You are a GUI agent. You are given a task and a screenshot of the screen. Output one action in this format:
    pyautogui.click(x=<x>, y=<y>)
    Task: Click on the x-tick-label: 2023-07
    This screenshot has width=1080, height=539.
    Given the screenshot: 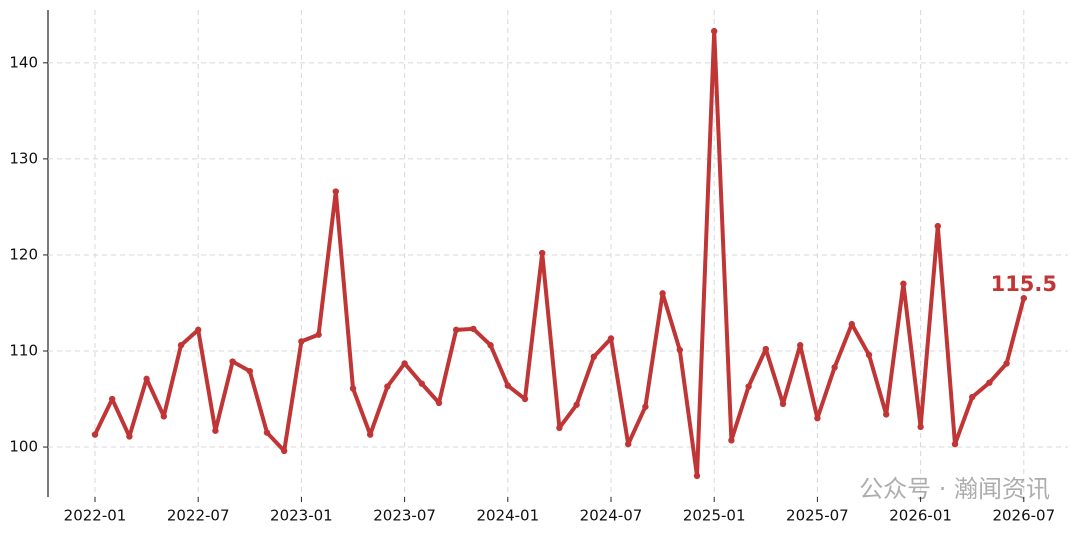 What is the action you would take?
    pyautogui.click(x=404, y=516)
    